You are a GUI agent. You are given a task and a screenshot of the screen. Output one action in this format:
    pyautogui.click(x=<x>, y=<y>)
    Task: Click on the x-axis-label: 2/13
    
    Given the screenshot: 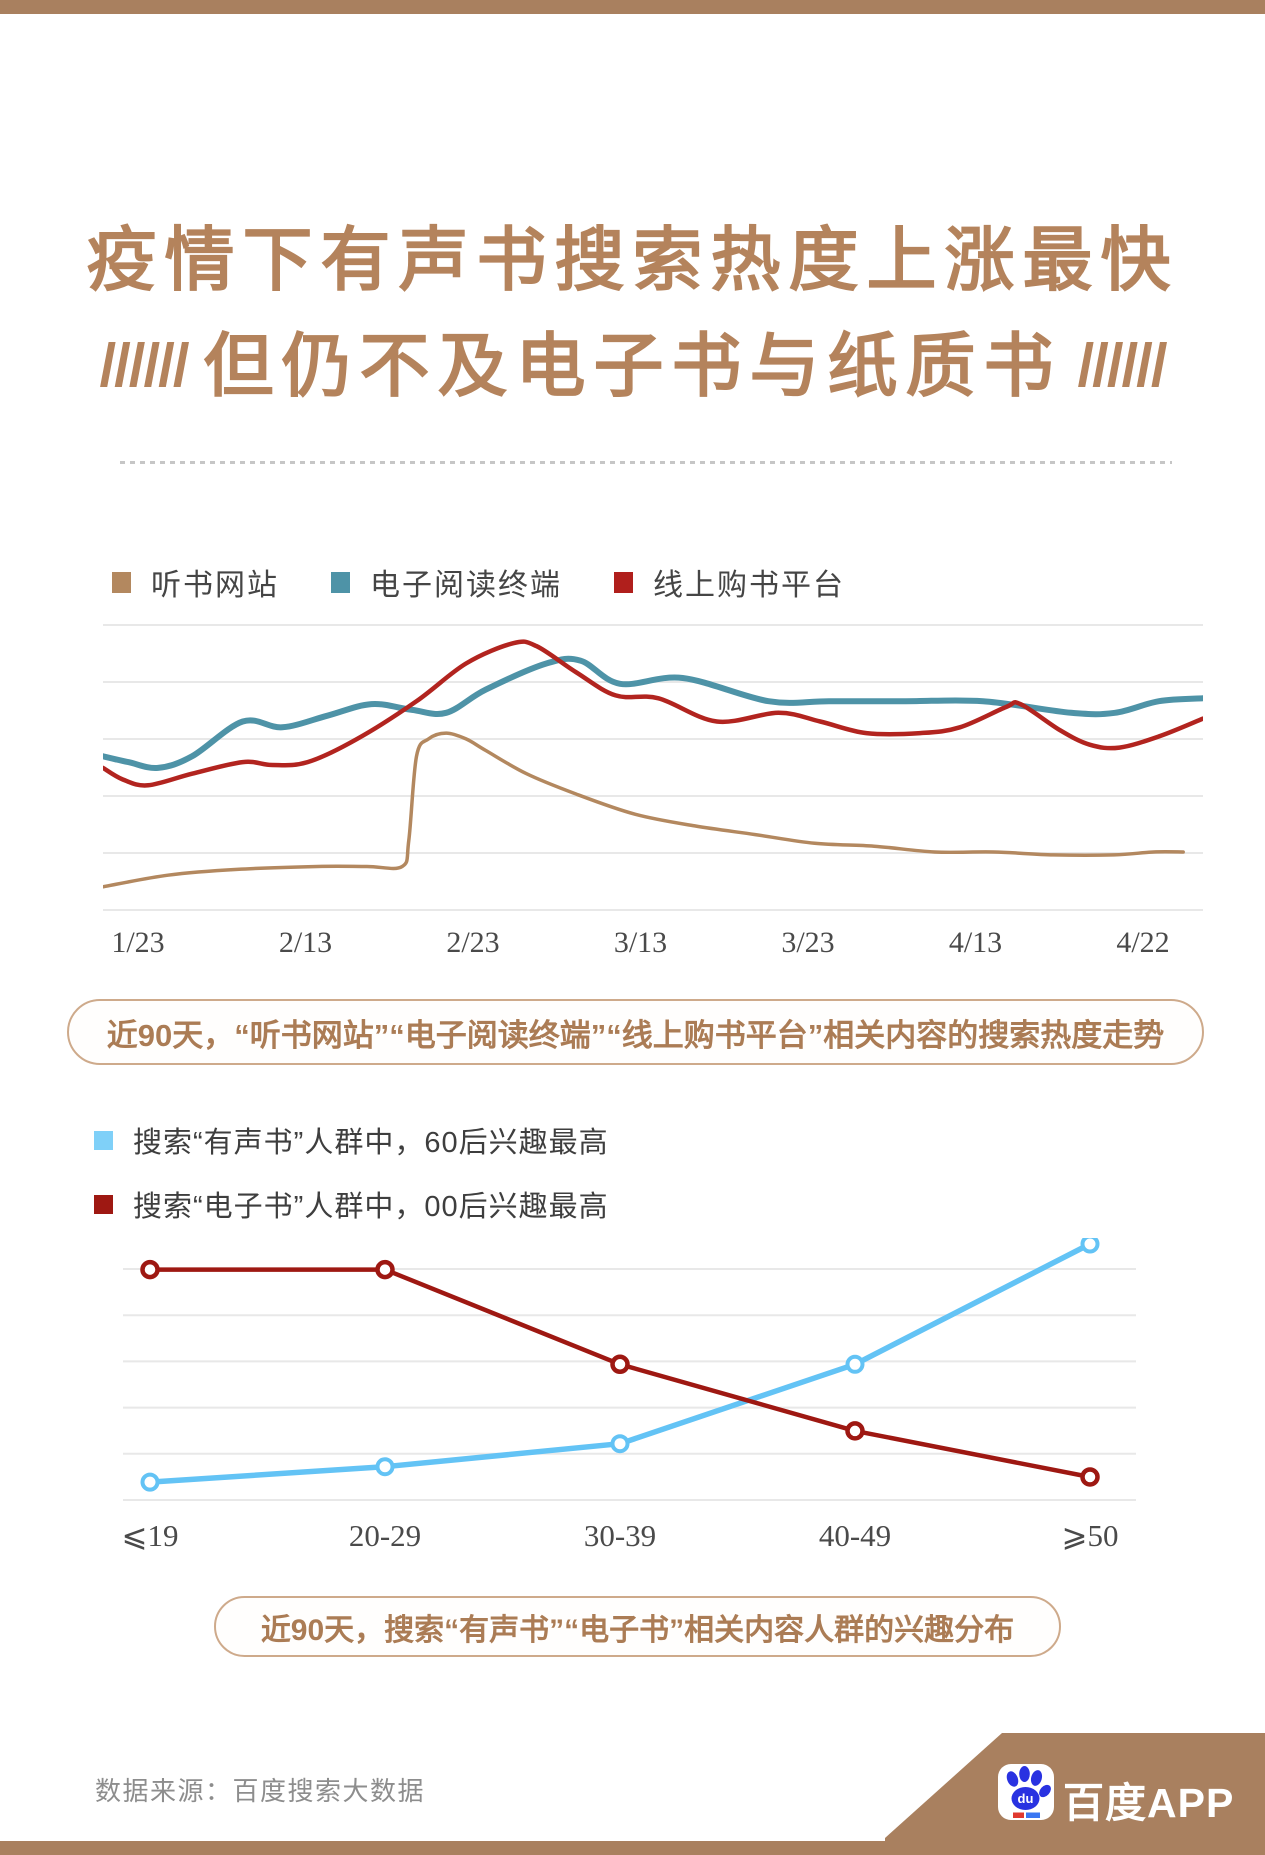 What is the action you would take?
    pyautogui.click(x=305, y=942)
    